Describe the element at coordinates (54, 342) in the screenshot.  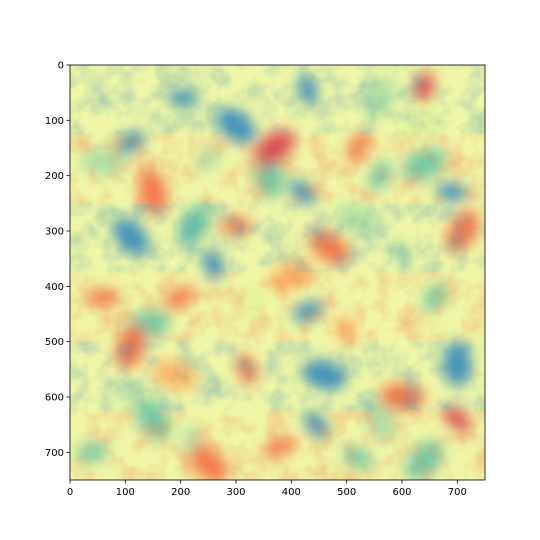
I see `y-tick-label: 500` at that location.